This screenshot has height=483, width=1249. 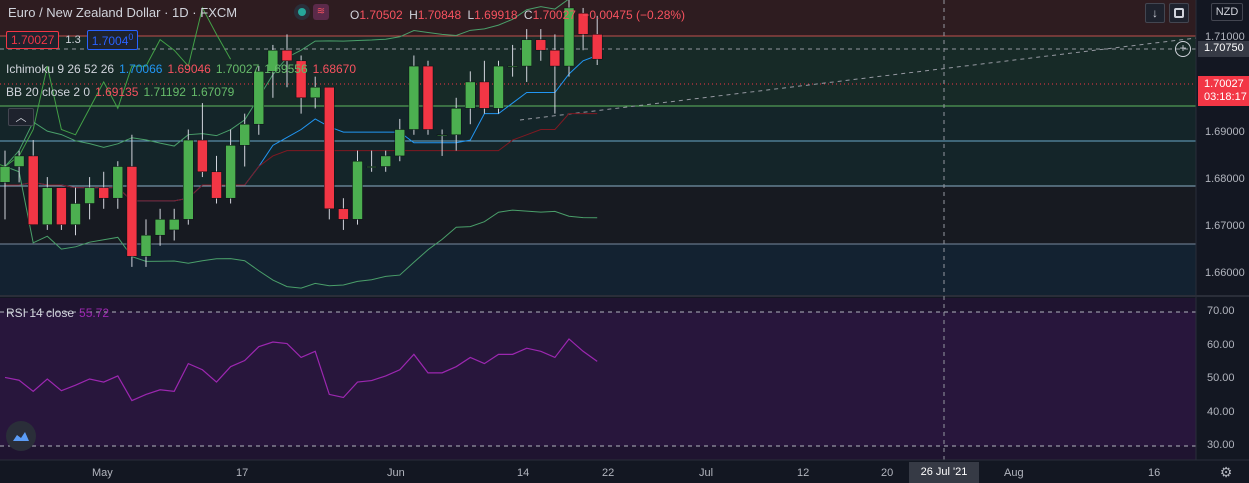 What do you see at coordinates (60, 69) in the screenshot?
I see `ichimoku-name: Ichimoku 9 26 52 26` at bounding box center [60, 69].